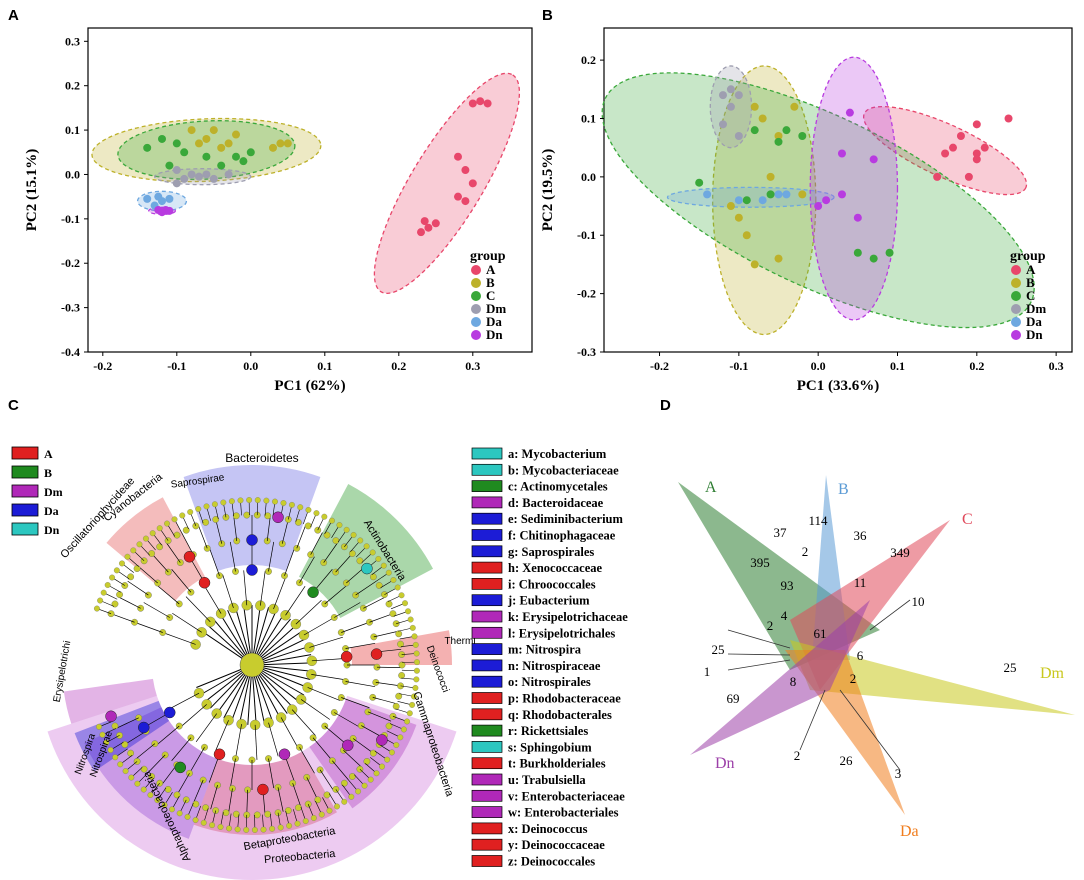 Image resolution: width=1084 pixels, height=880 pixels. I want to click on venn-set-label-dm: Dm, so click(1052, 673).